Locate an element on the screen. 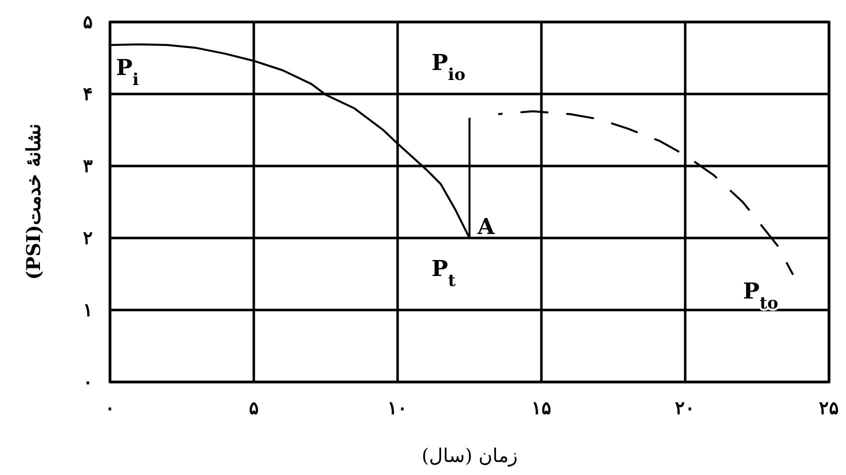 The height and width of the screenshot is (475, 846). x-tick-label: ۲۵ is located at coordinates (829, 408).